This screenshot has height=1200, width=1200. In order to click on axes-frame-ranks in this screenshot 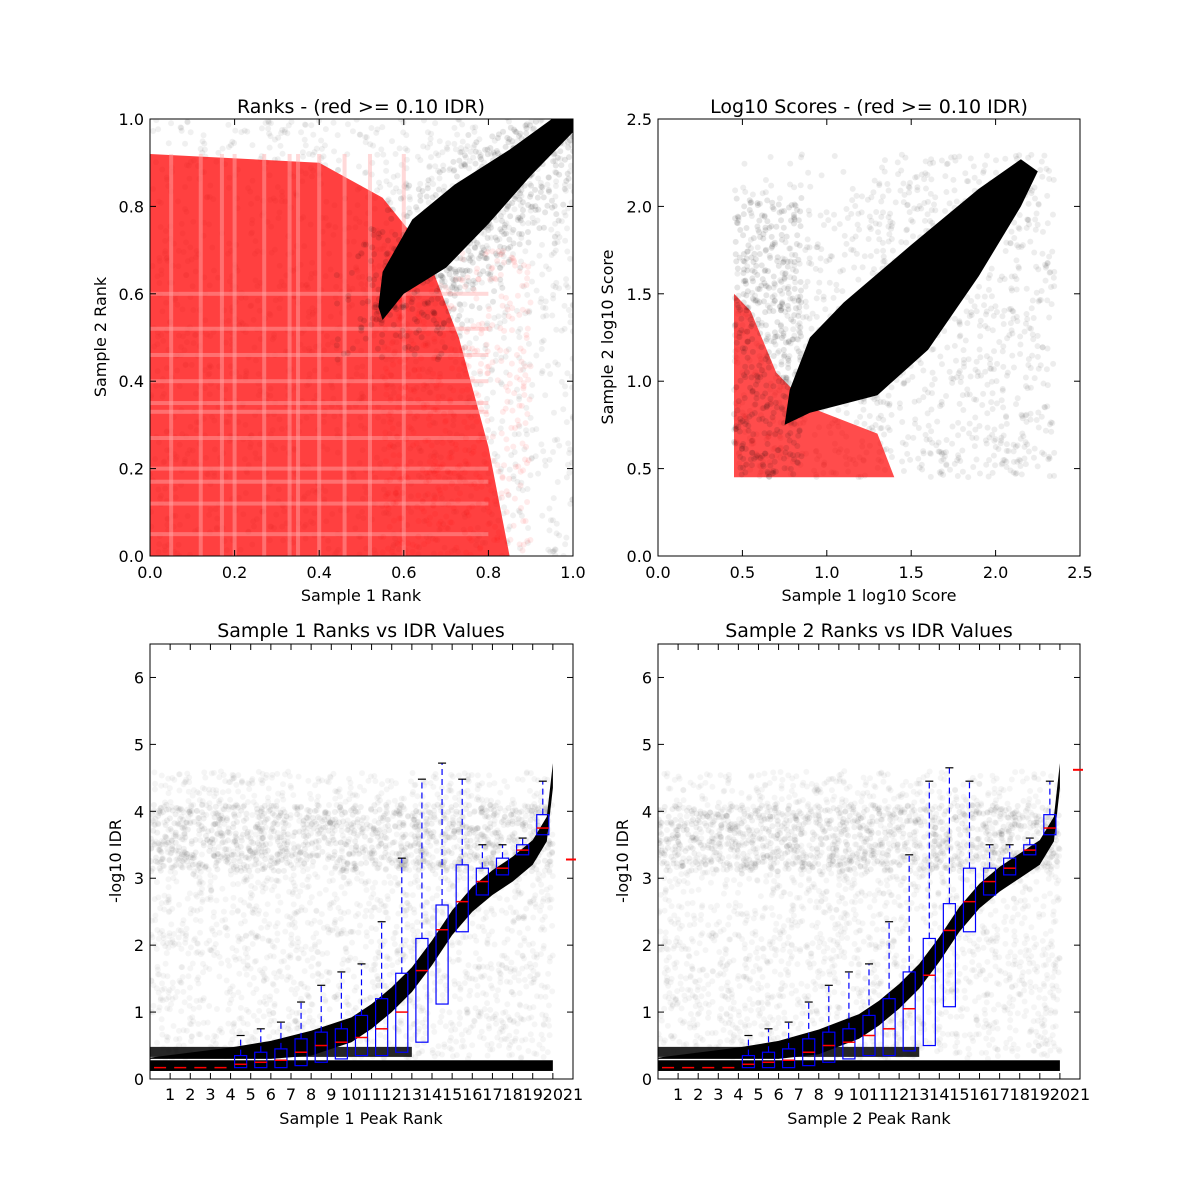, I will do `click(361, 337)`.